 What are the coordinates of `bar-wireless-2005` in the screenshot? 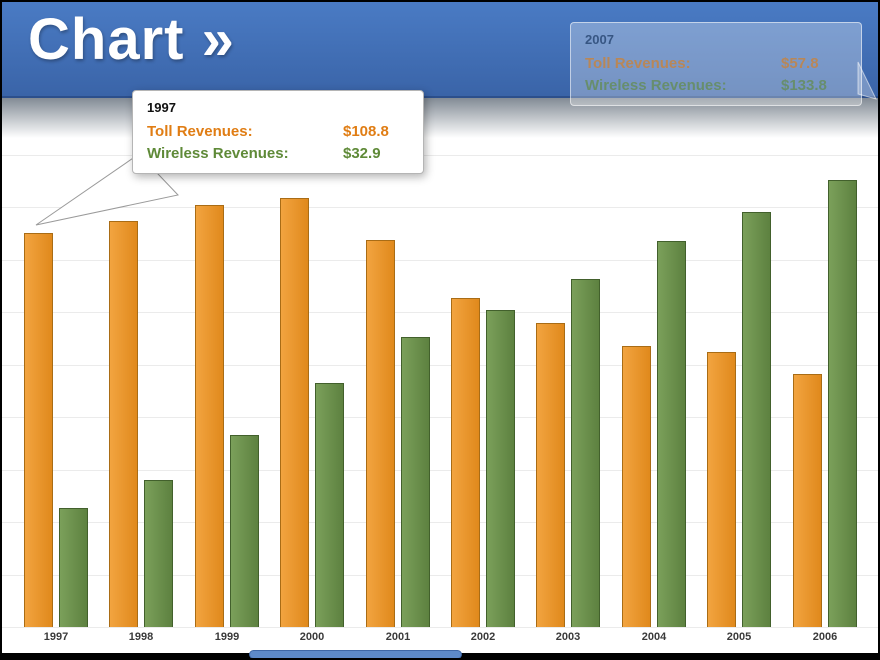 It's located at (756, 419).